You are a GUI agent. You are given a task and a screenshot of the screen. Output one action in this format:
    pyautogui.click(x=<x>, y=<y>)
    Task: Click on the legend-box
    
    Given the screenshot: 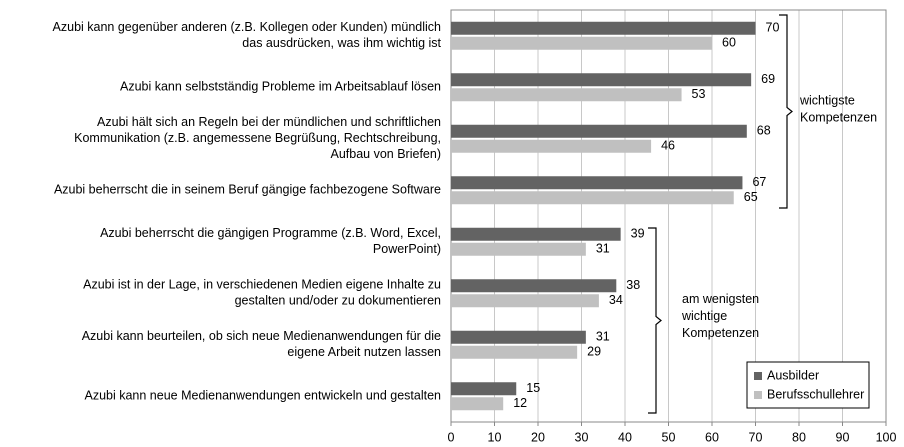 What is the action you would take?
    pyautogui.click(x=808, y=385)
    